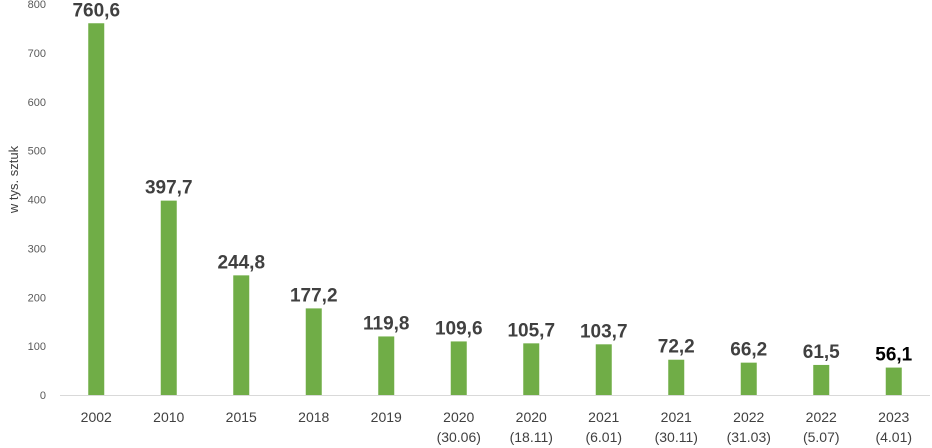  I want to click on x-tick-sublabel: (6.01), so click(603, 437).